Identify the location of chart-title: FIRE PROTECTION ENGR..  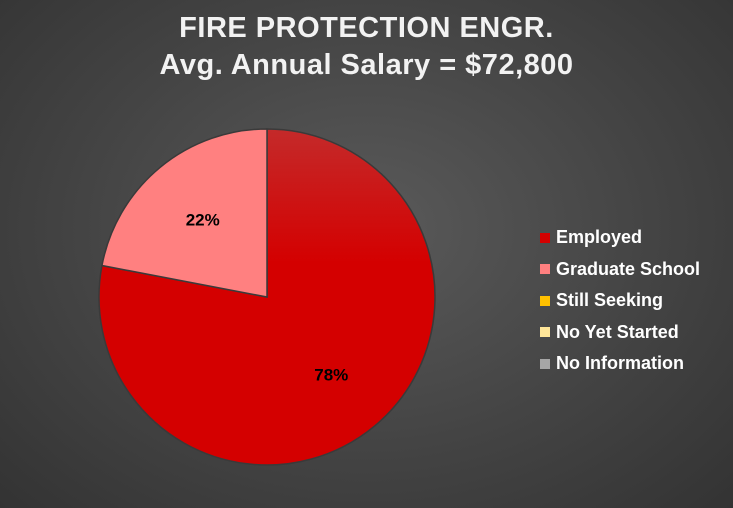
(366, 28).